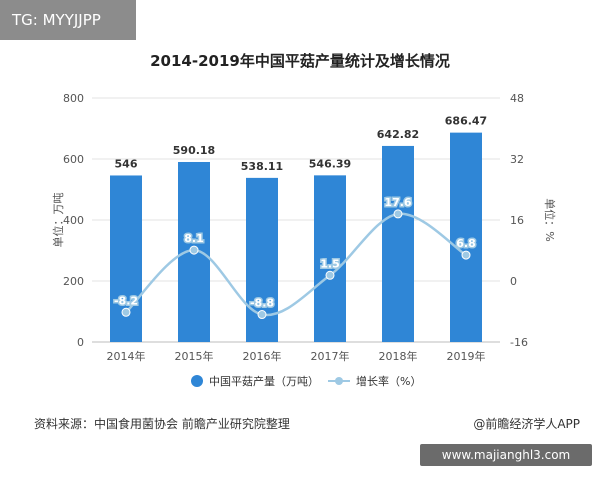 The height and width of the screenshot is (480, 600). What do you see at coordinates (397, 202) in the screenshot?
I see `growth-value-label: 17.6` at bounding box center [397, 202].